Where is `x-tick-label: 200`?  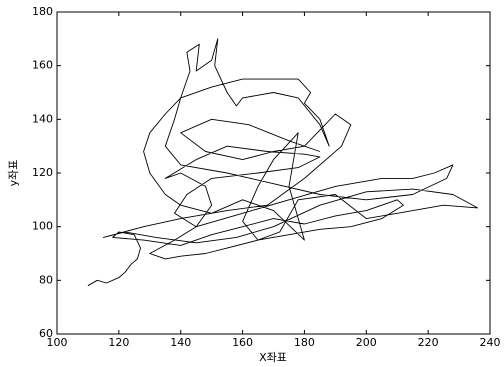 x-tick-label: 200 is located at coordinates (366, 342).